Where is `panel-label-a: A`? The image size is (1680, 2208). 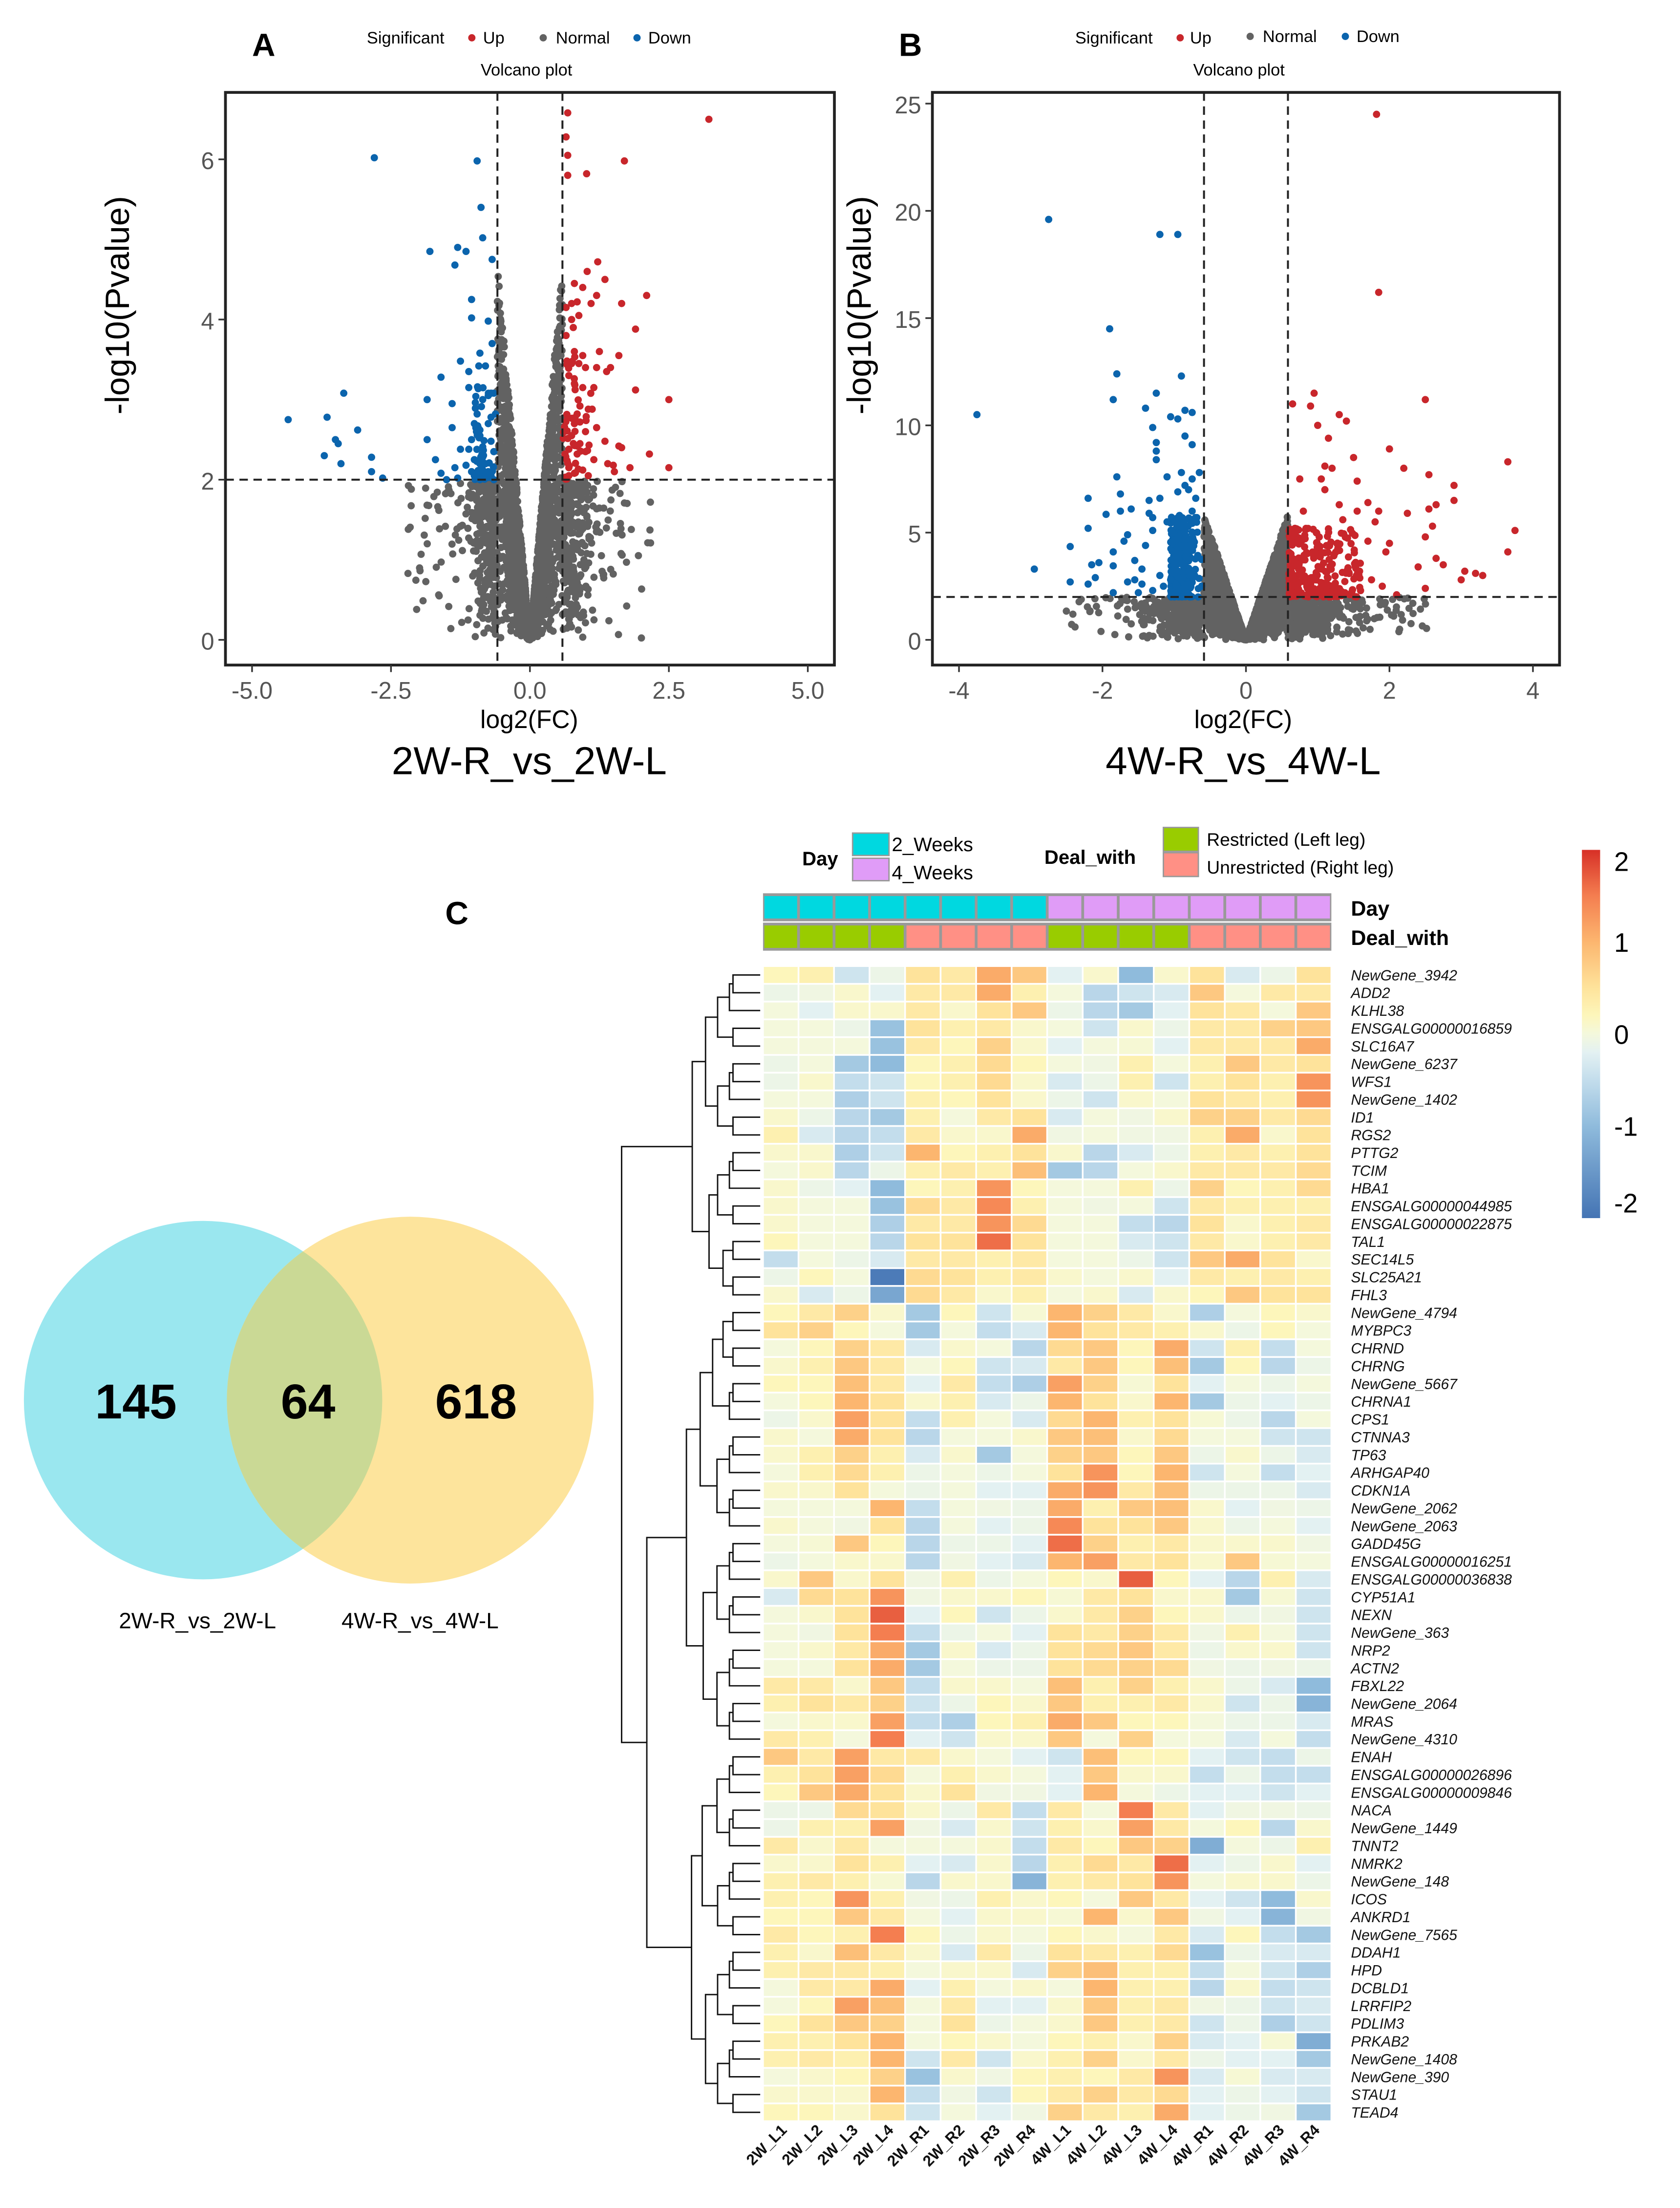
panel-label-a: A is located at coordinates (264, 45).